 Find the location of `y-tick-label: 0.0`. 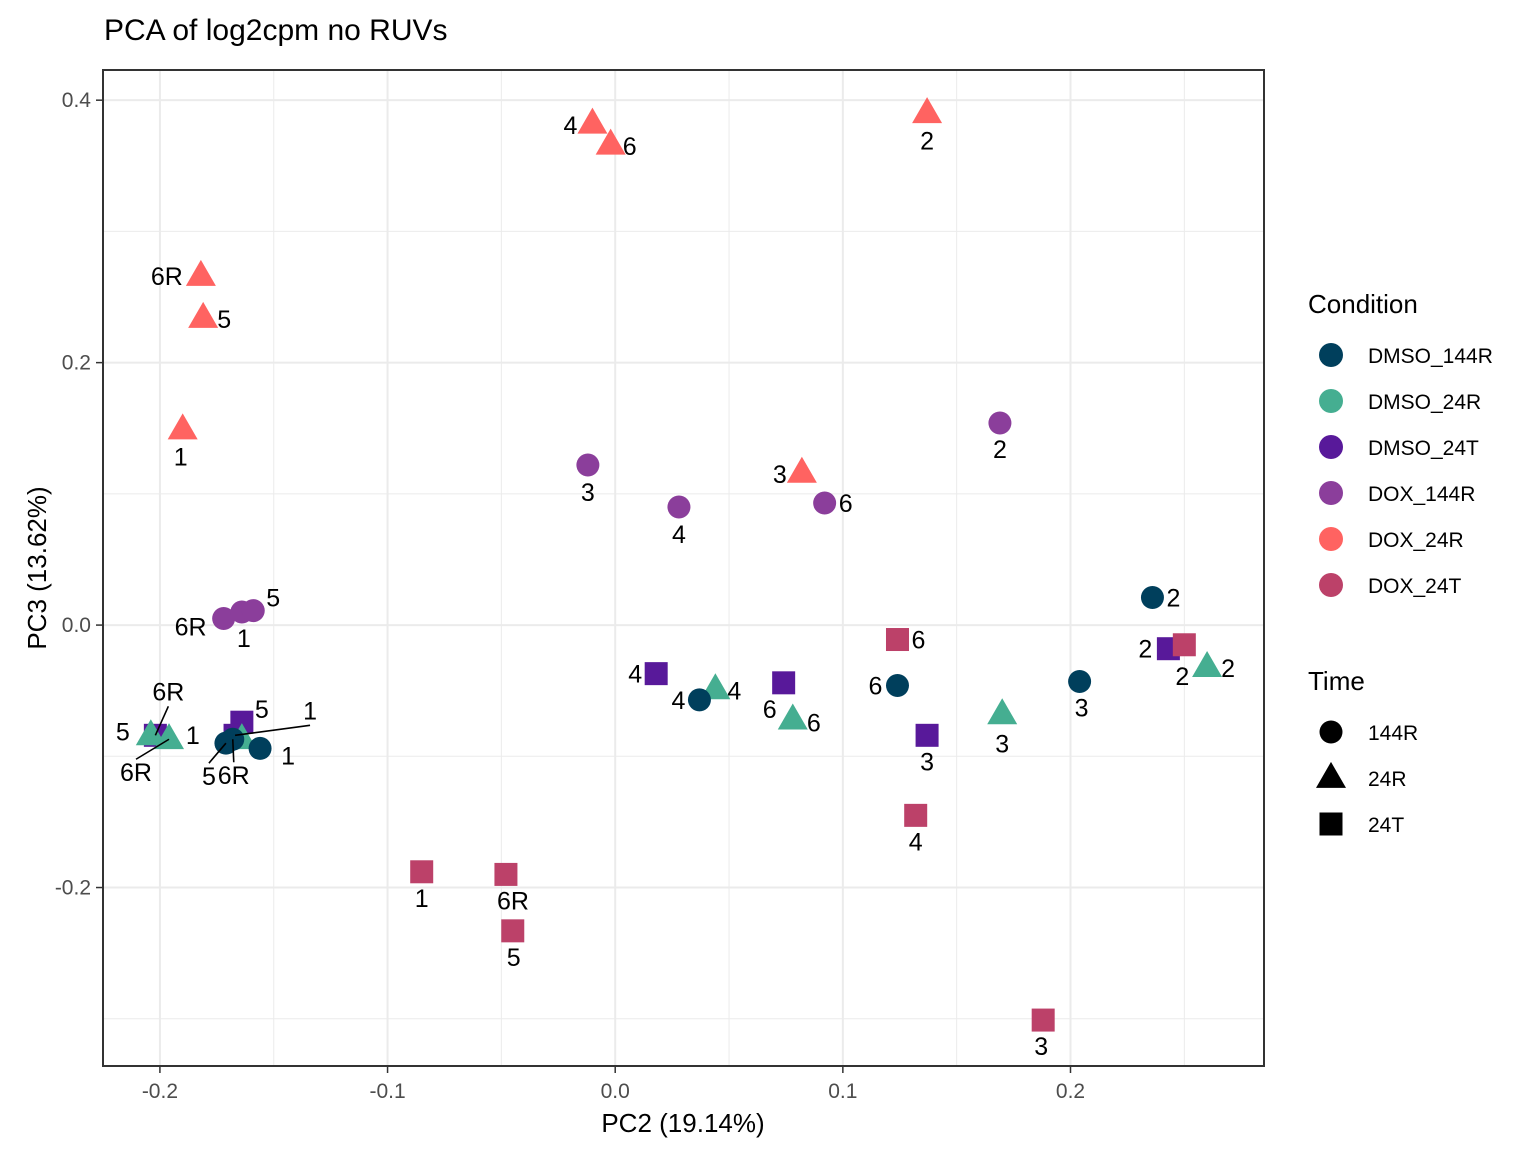

y-tick-label: 0.0 is located at coordinates (76, 625).